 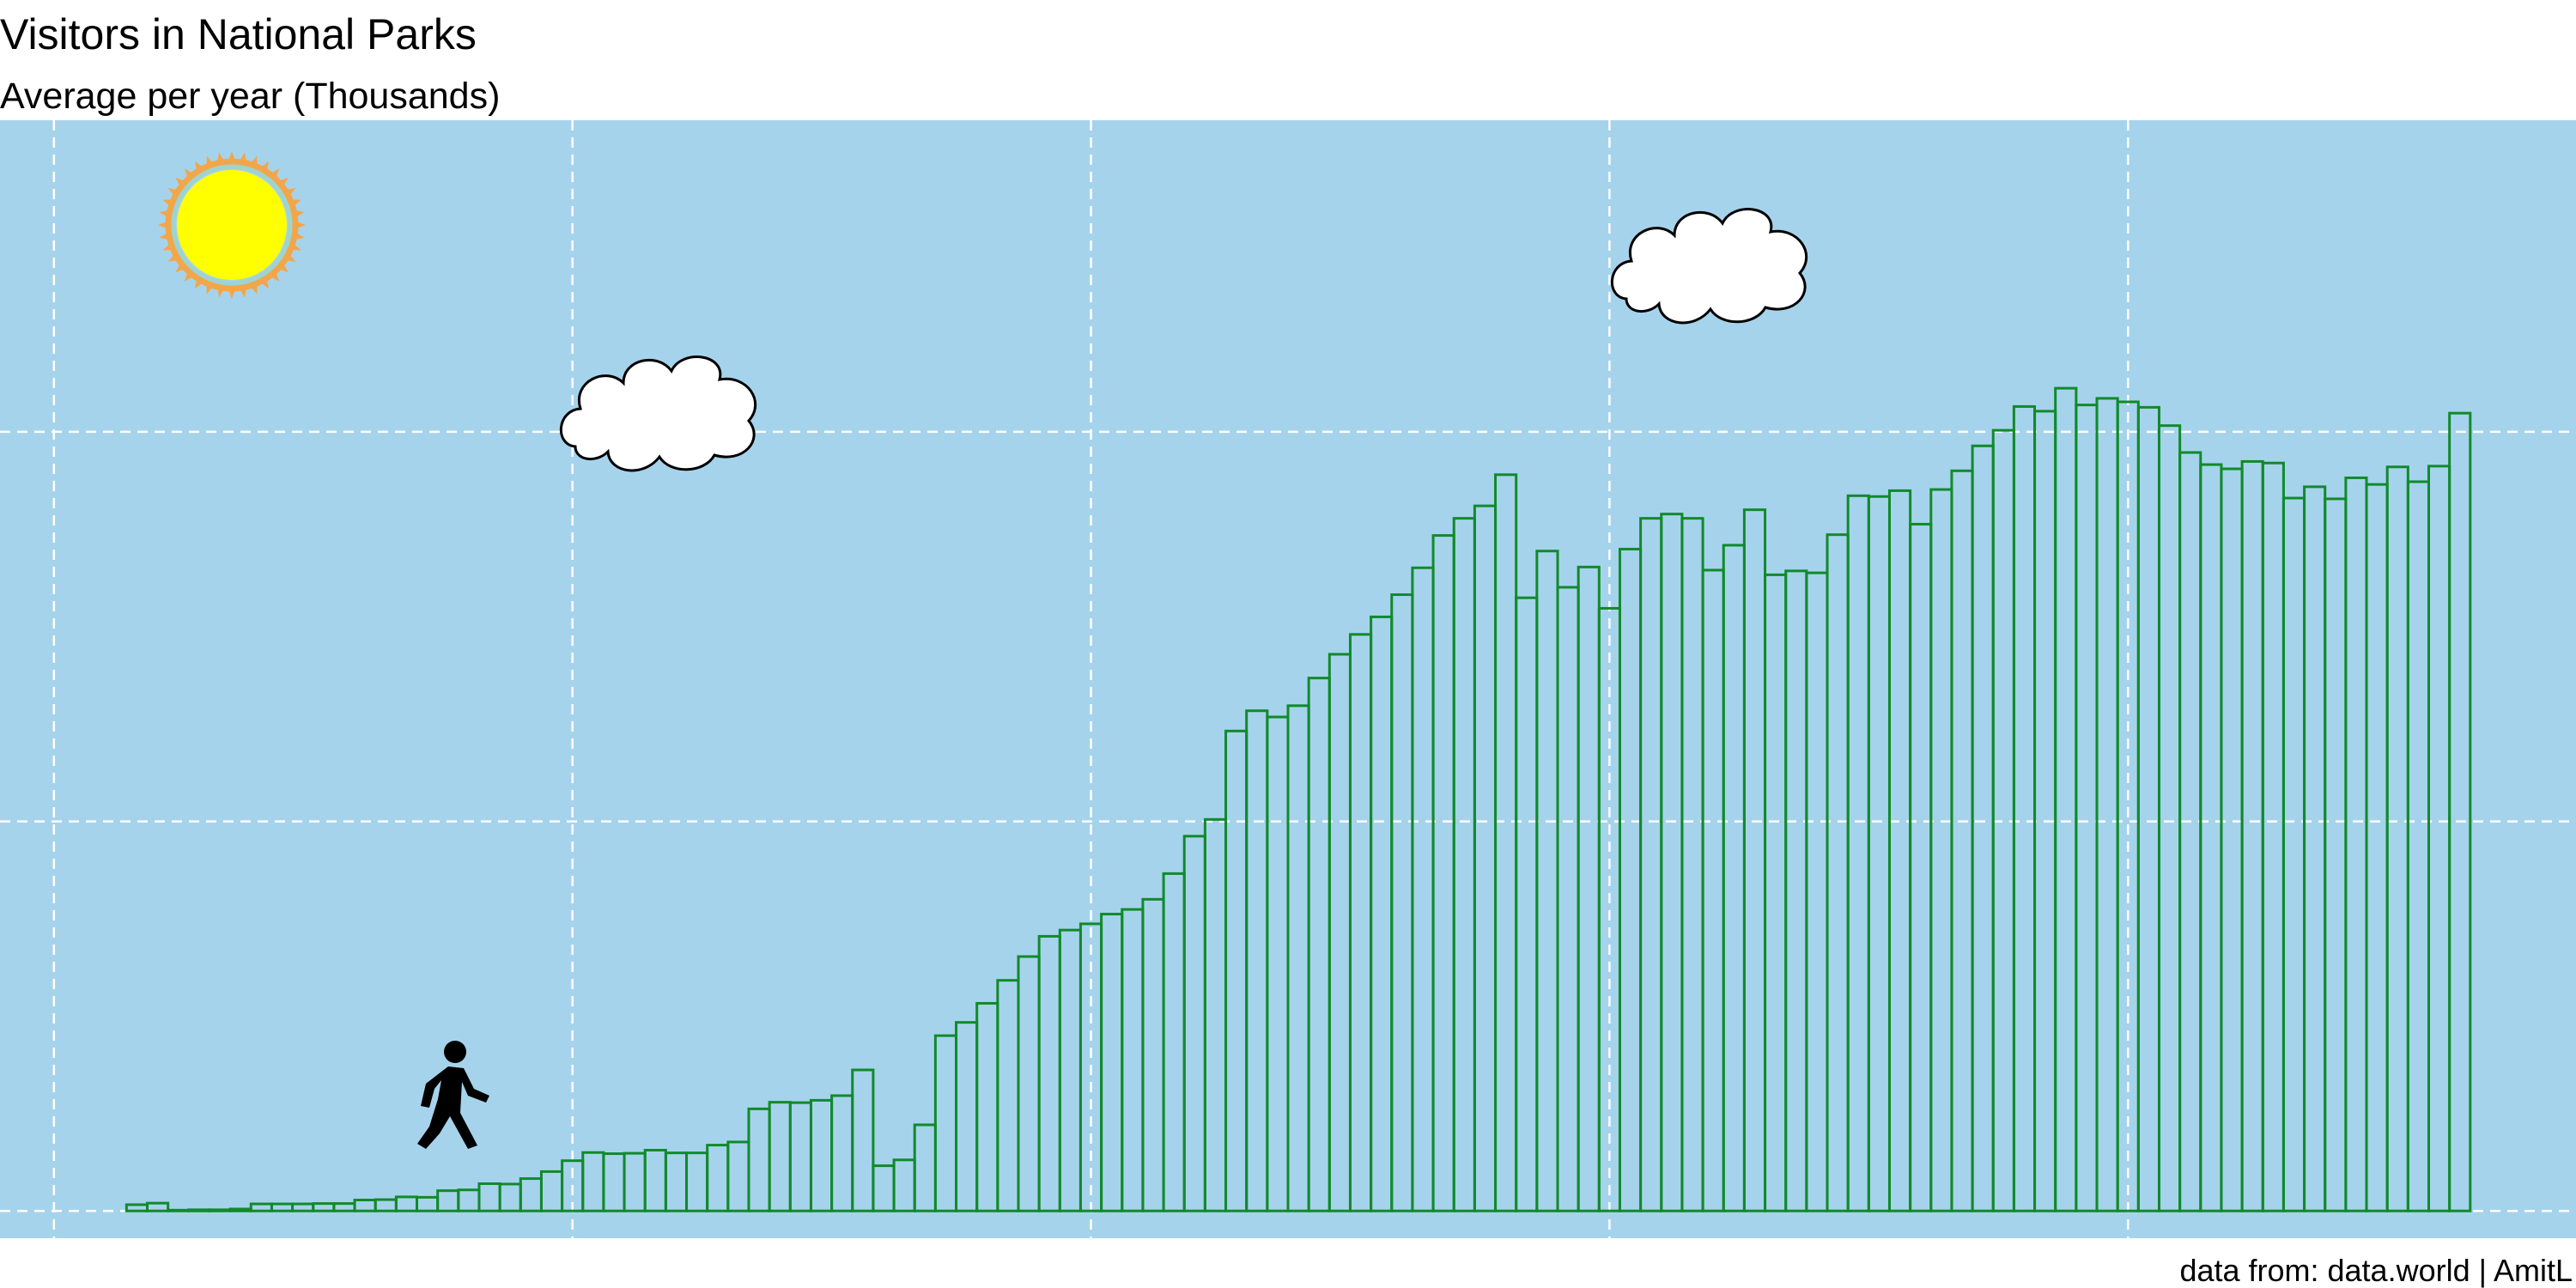 What do you see at coordinates (239, 34) in the screenshot?
I see `chart-title: Visitors in National Parks` at bounding box center [239, 34].